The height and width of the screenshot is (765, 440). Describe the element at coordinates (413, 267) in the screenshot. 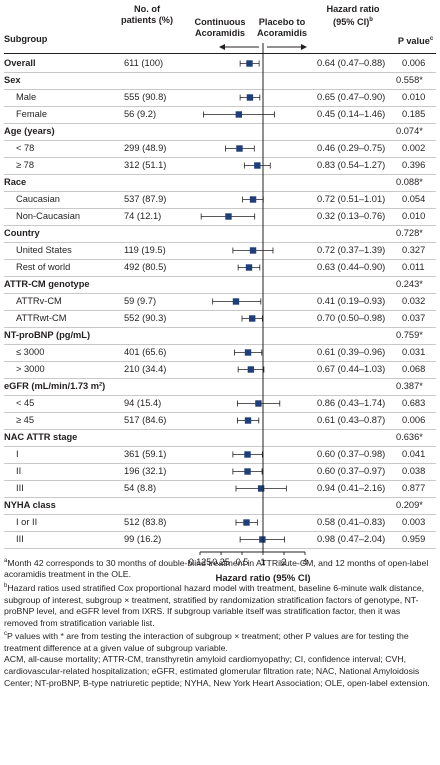

I see `p-value: 0.011` at that location.